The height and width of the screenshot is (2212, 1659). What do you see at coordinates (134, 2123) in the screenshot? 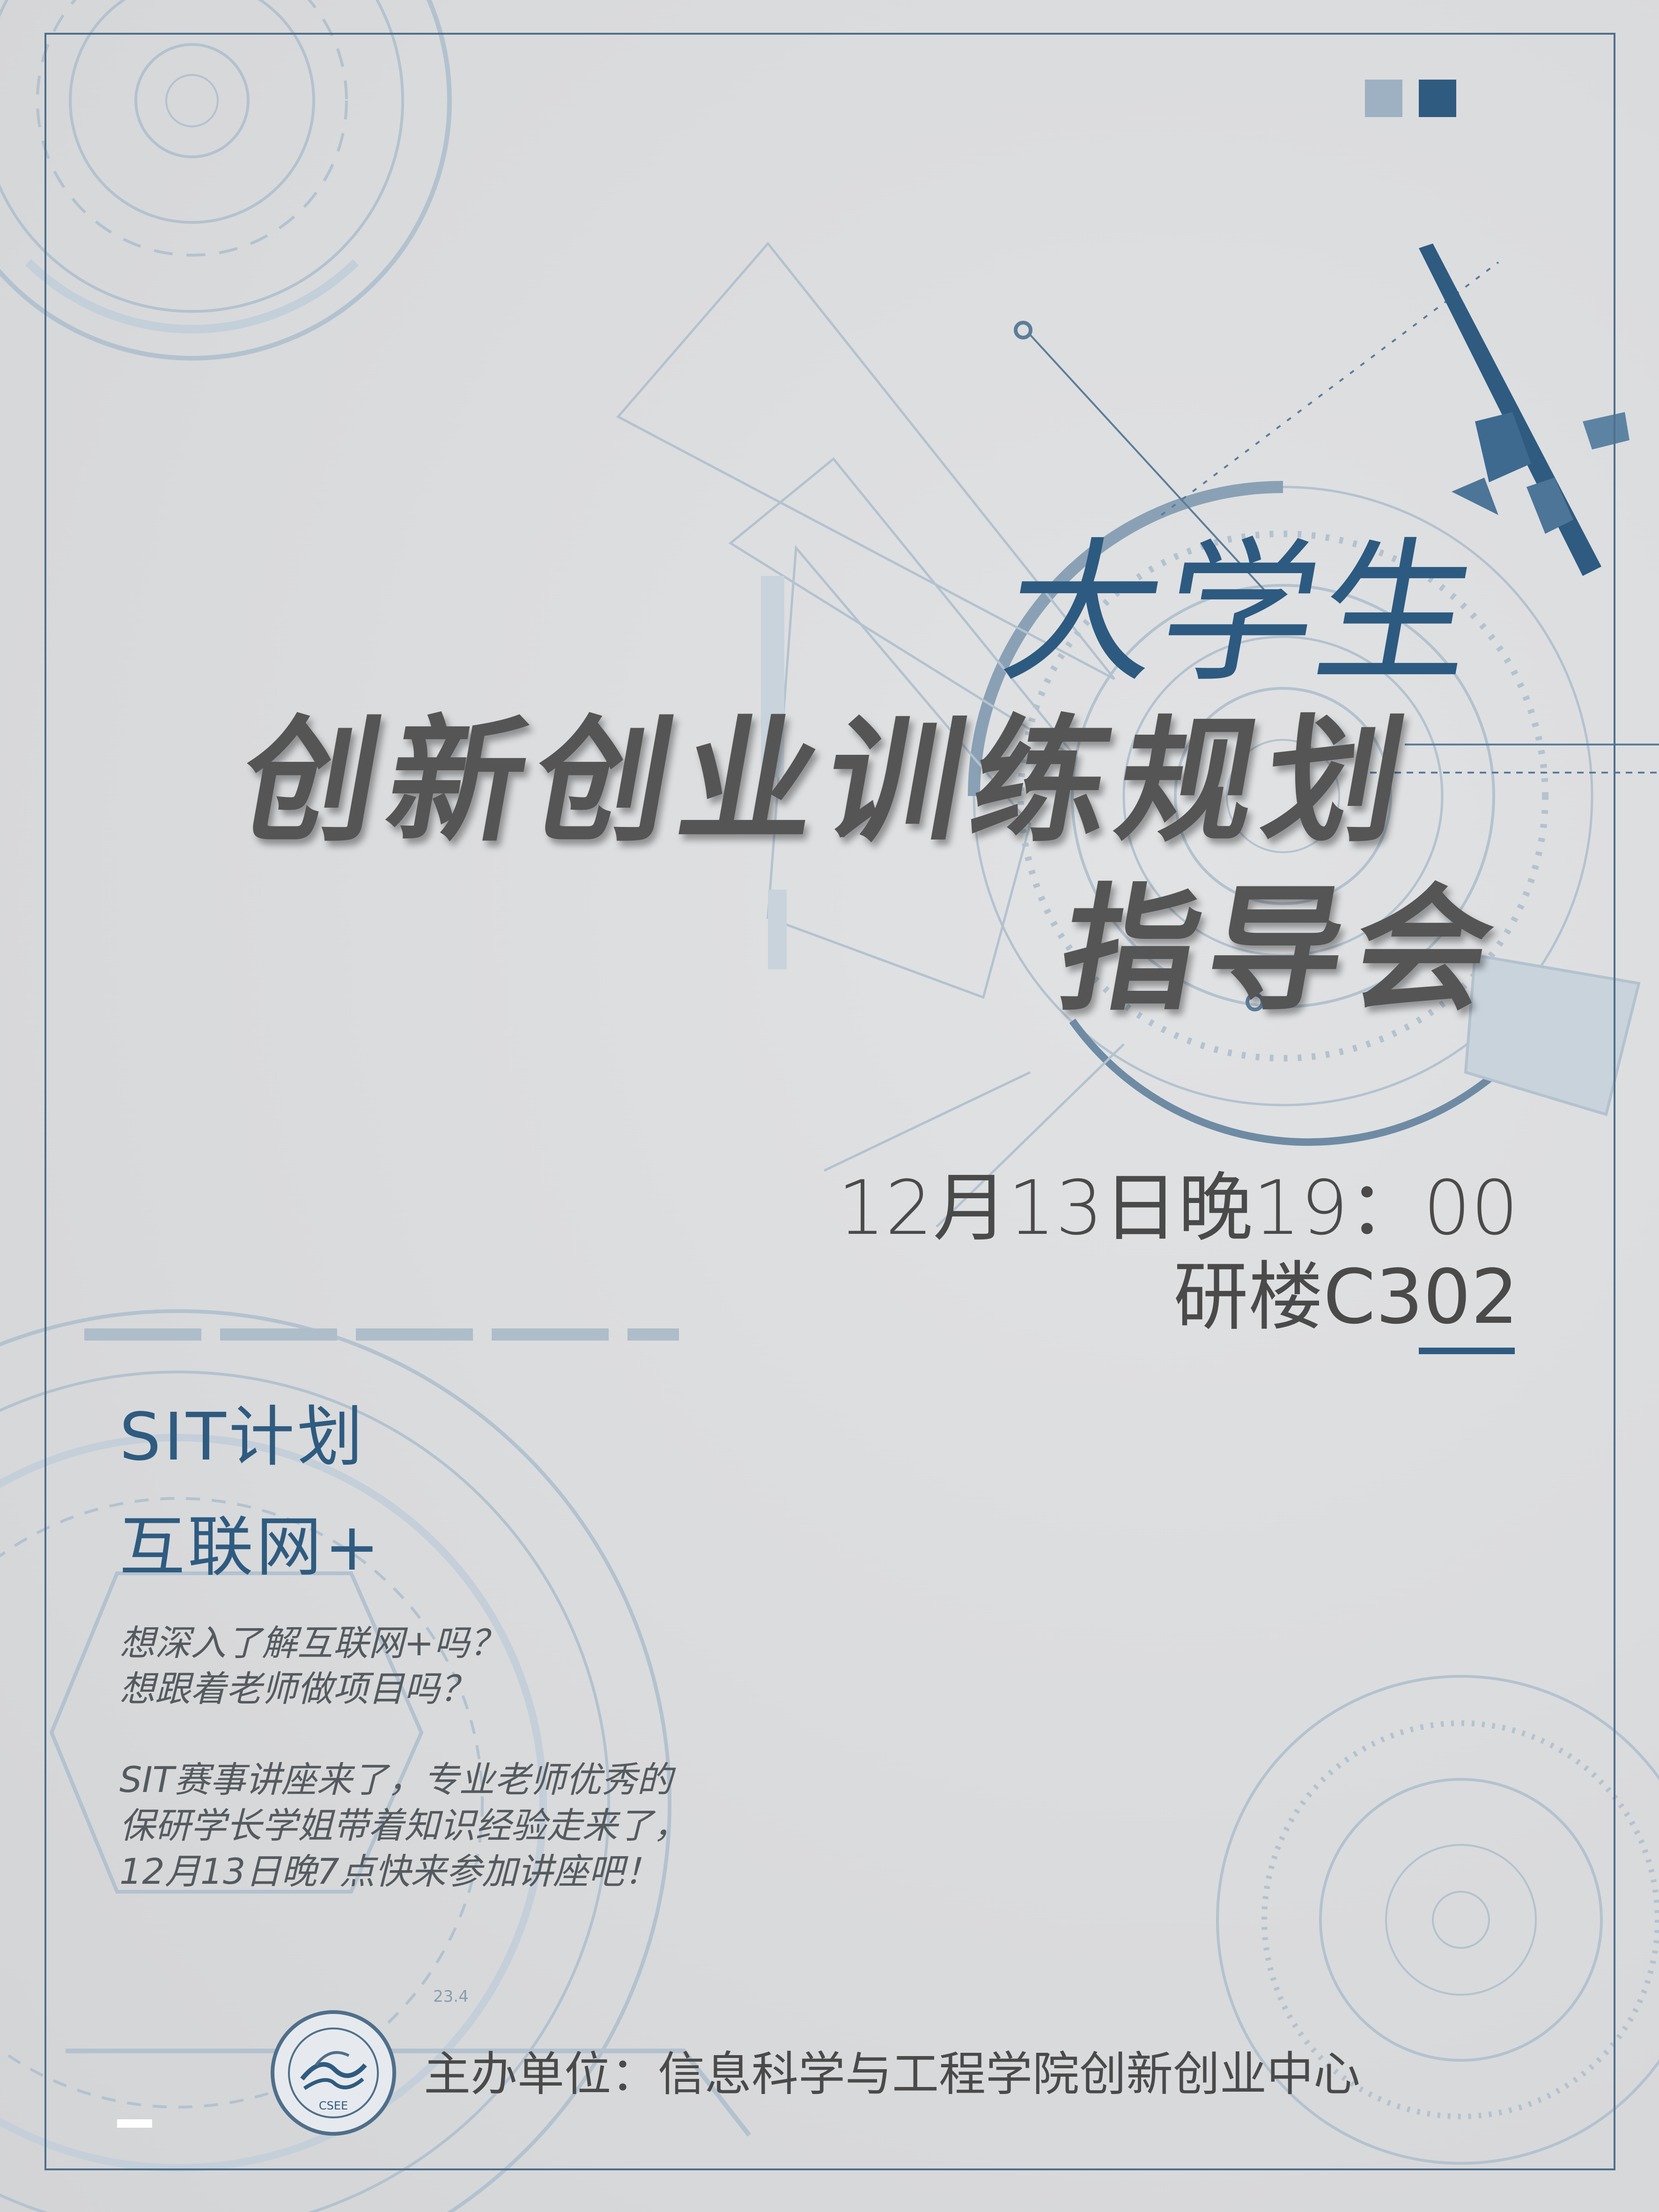
I see `white-dash-mark` at bounding box center [134, 2123].